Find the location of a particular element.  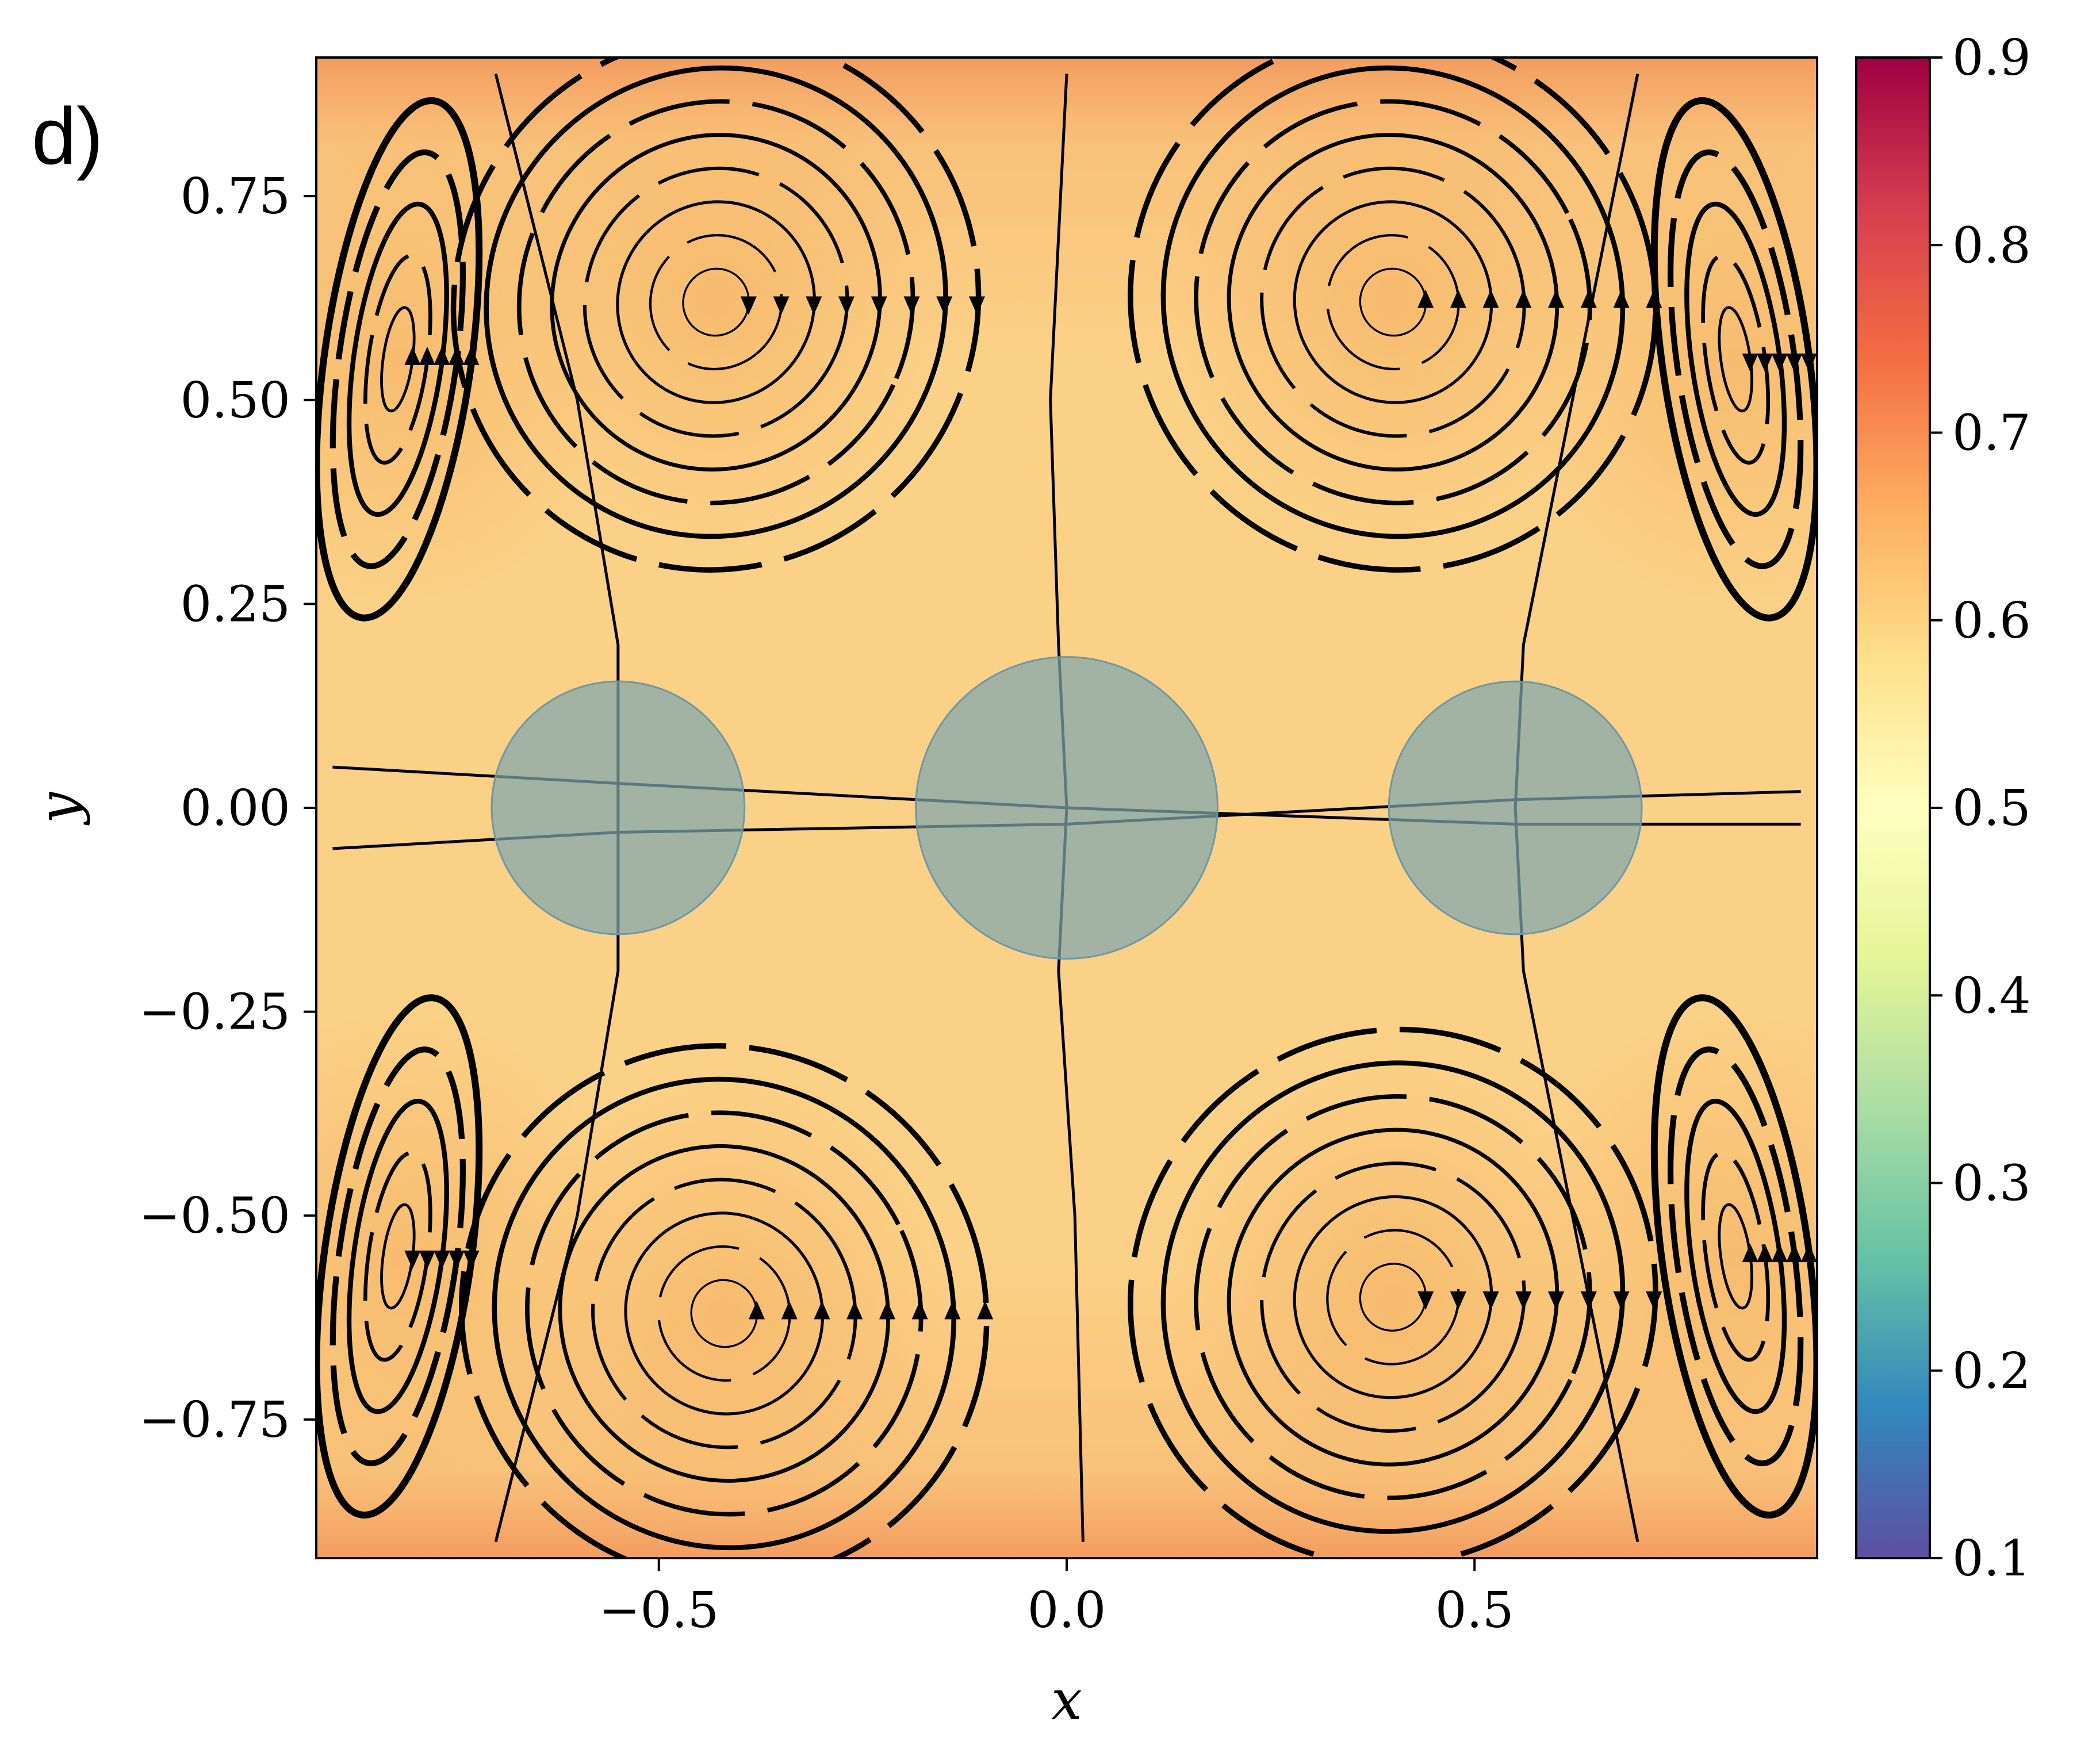

y-tick-label: −0.75 is located at coordinates (215, 1420).